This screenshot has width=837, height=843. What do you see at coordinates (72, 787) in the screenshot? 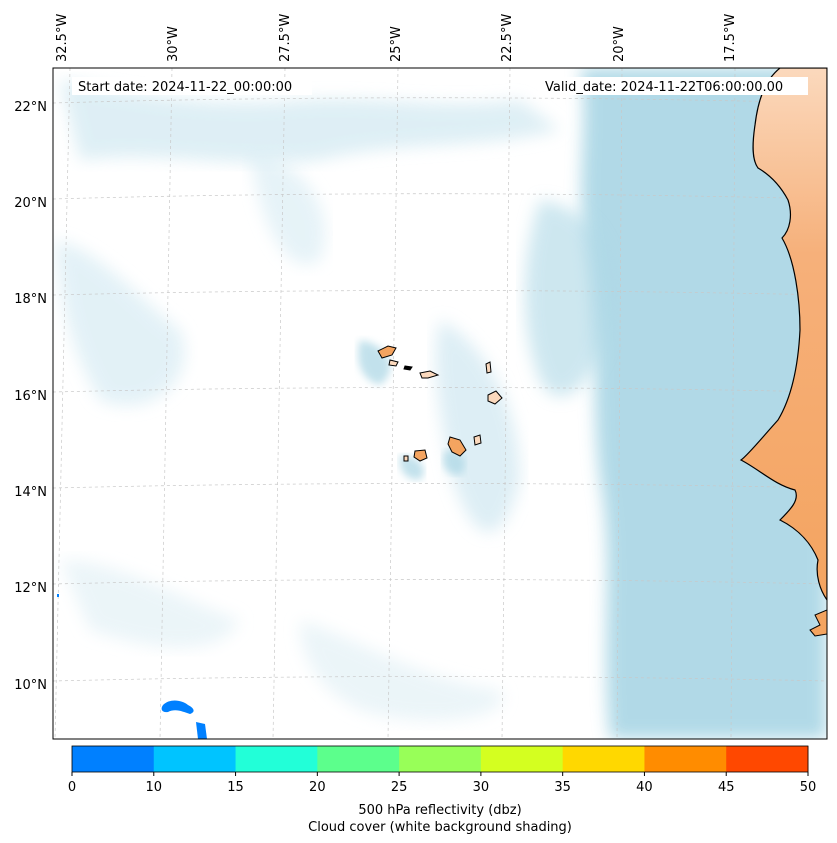
I see `colorbar-tick-label: 0` at bounding box center [72, 787].